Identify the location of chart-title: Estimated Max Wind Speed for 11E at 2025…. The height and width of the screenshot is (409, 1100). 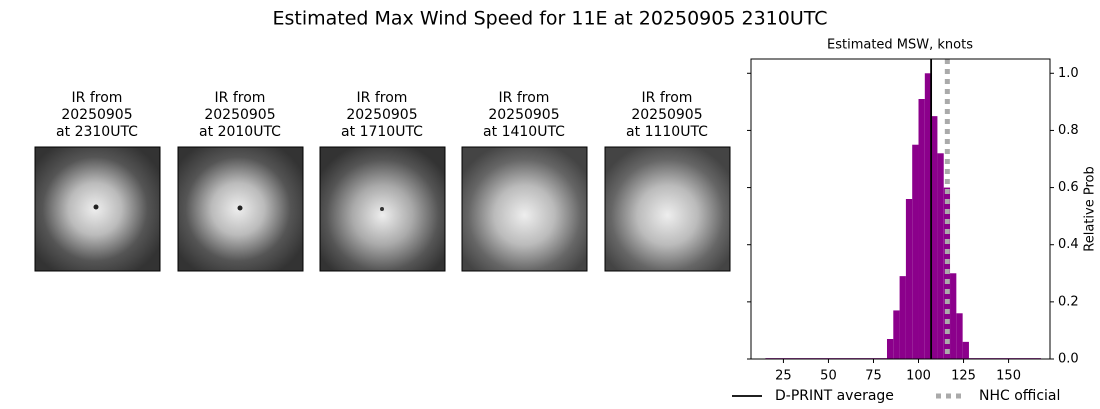
(549, 19).